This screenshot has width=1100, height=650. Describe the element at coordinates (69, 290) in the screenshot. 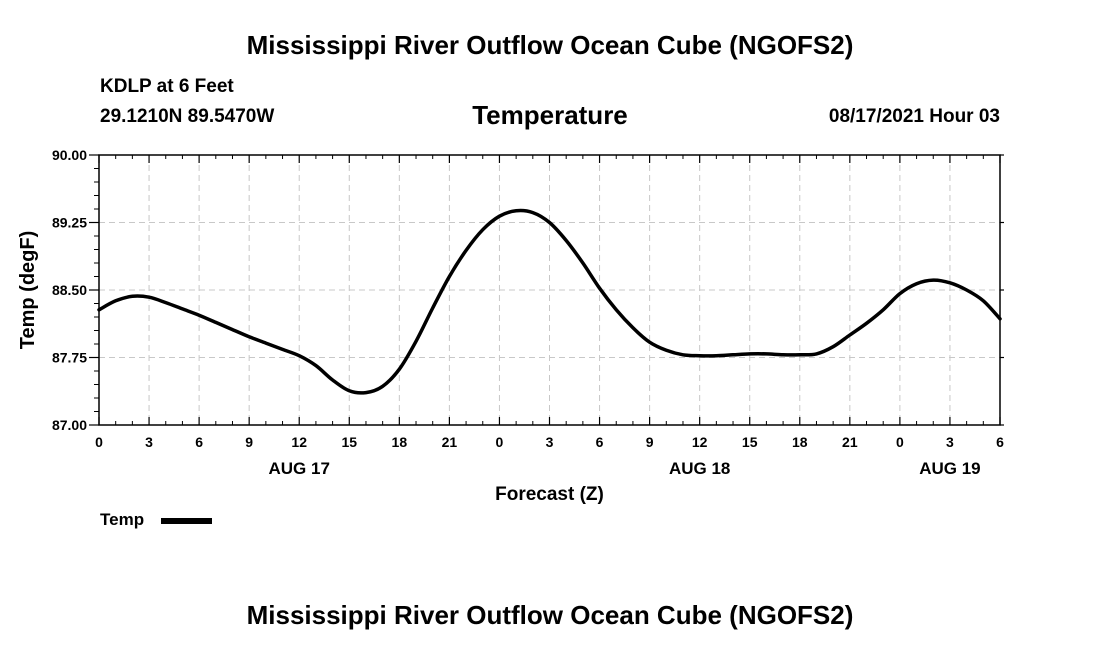

I see `y-tick-label: 88.50` at that location.